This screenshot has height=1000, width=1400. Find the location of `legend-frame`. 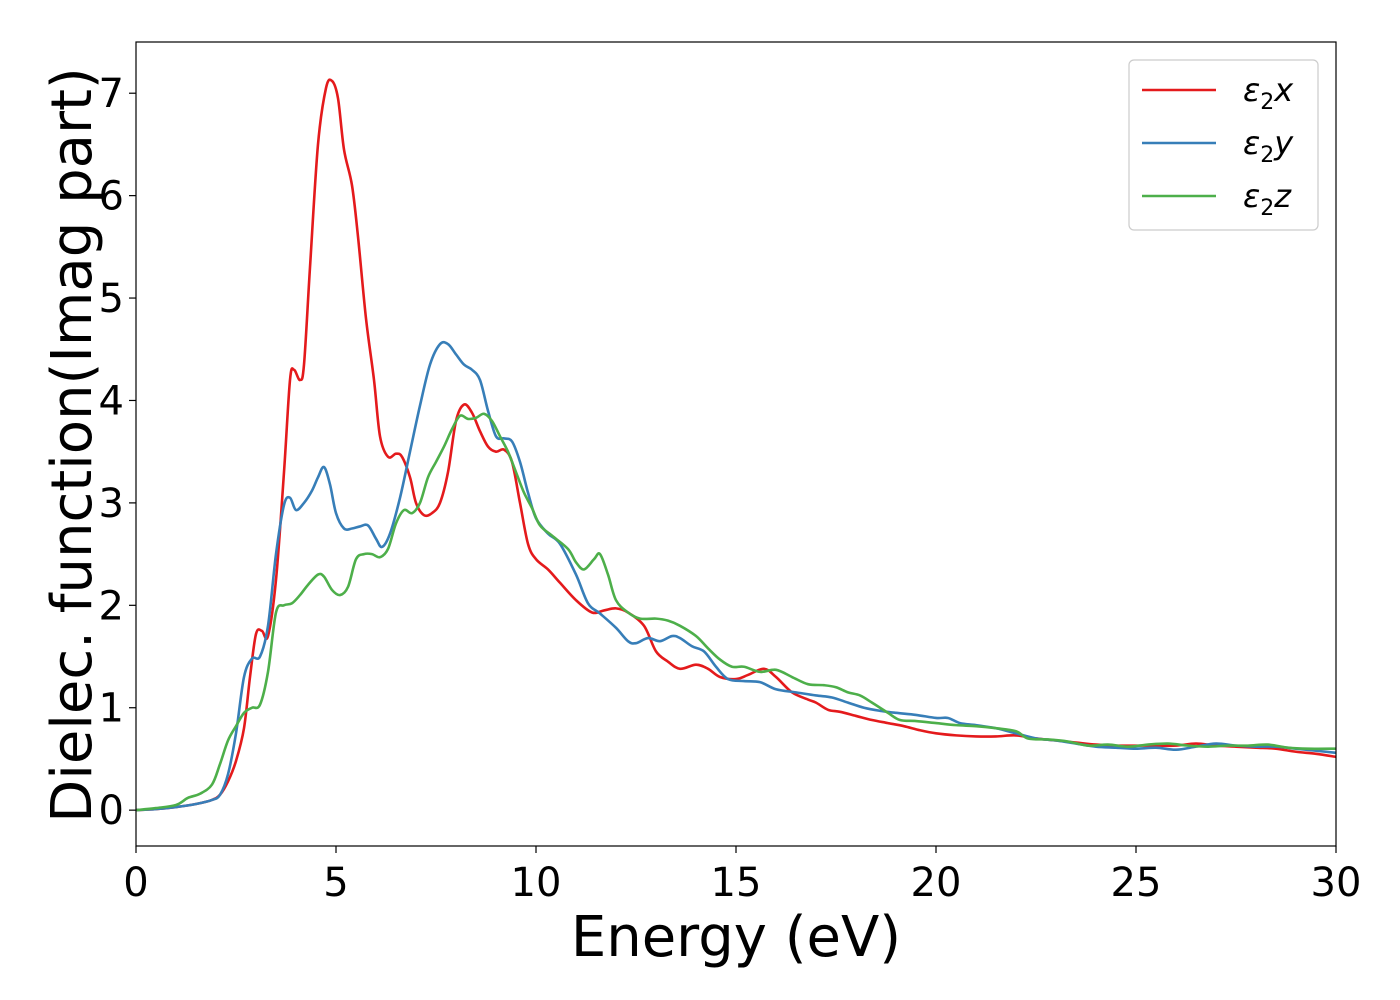

legend-frame is located at coordinates (1223, 145).